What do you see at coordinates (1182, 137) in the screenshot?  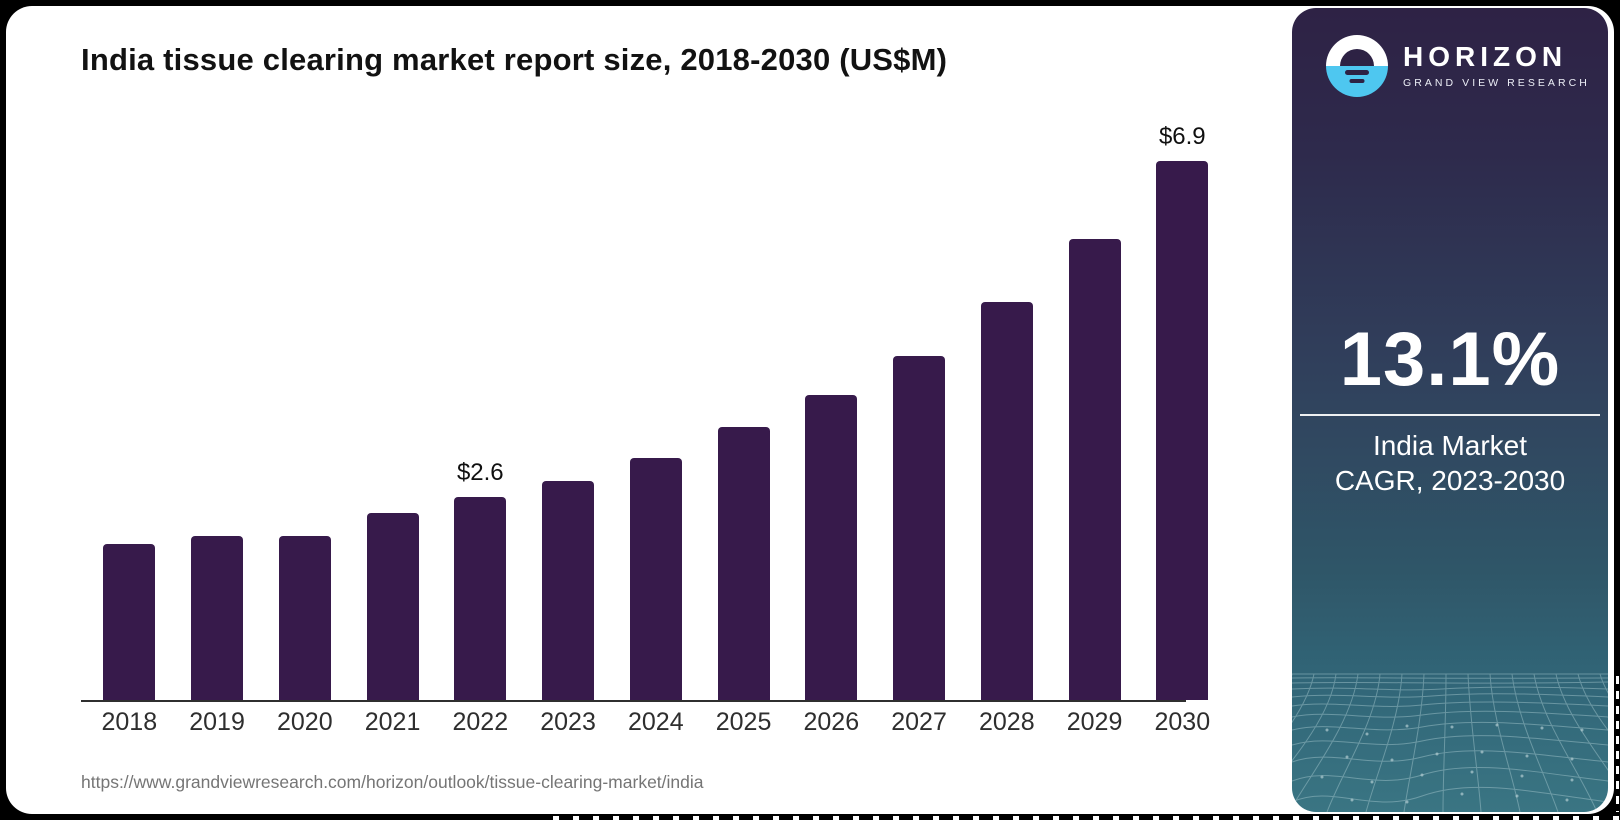 I see `bar-value-label-2030: $6.9` at bounding box center [1182, 137].